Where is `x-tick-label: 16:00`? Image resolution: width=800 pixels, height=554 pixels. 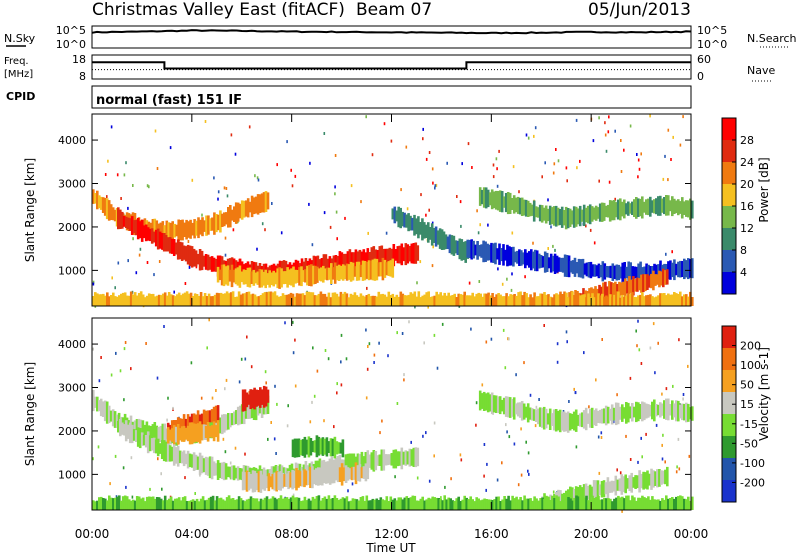 x-tick-label: 16:00 is located at coordinates (491, 534).